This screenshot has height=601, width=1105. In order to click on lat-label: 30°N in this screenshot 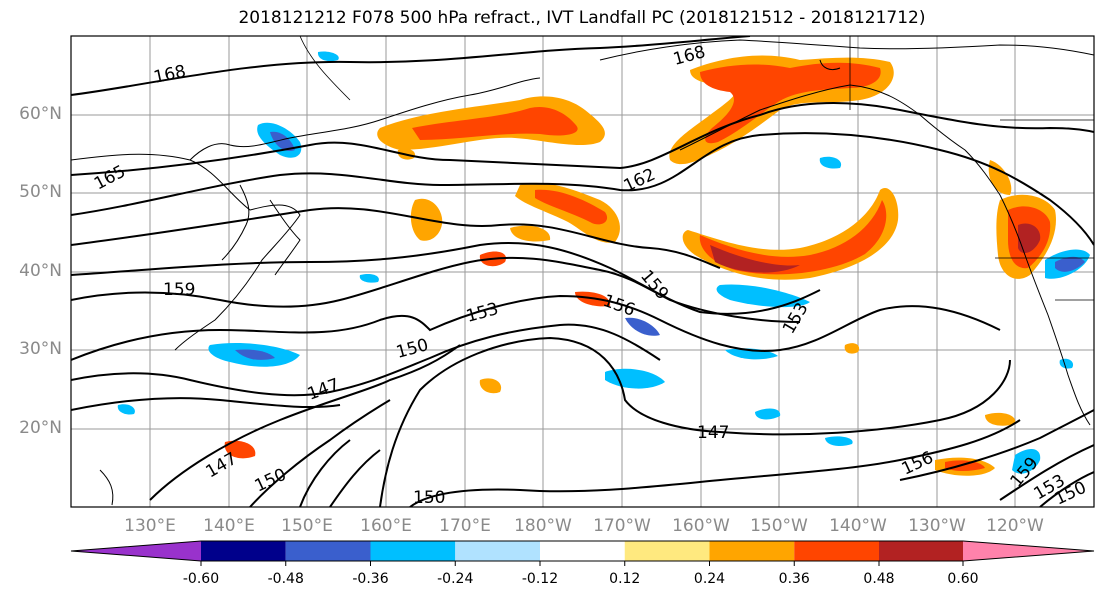, I will do `click(40, 349)`.